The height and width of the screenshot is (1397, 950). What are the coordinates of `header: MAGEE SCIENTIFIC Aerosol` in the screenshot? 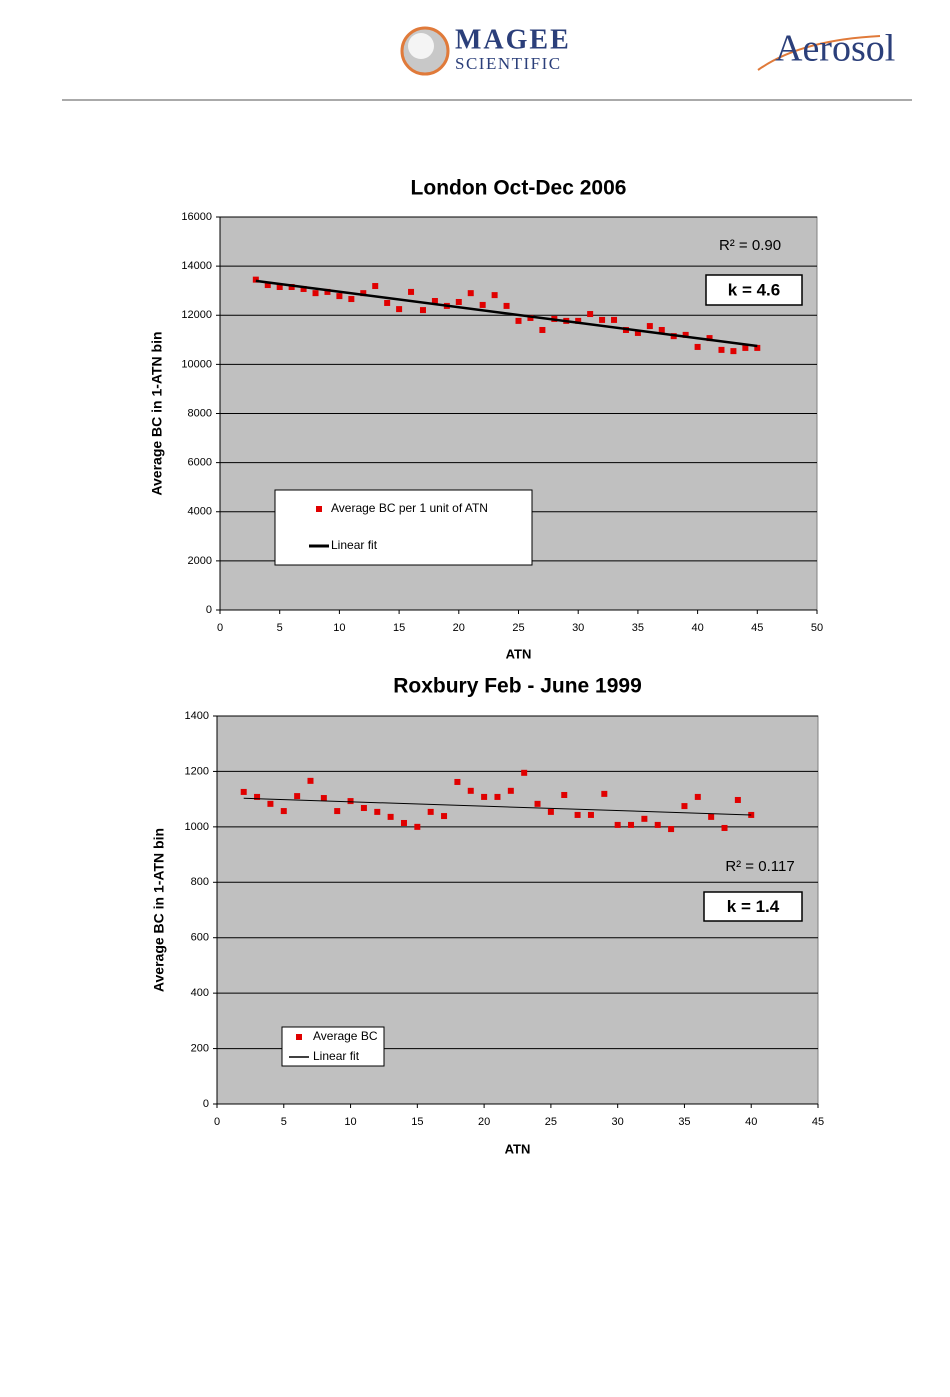 It's located at (487, 62).